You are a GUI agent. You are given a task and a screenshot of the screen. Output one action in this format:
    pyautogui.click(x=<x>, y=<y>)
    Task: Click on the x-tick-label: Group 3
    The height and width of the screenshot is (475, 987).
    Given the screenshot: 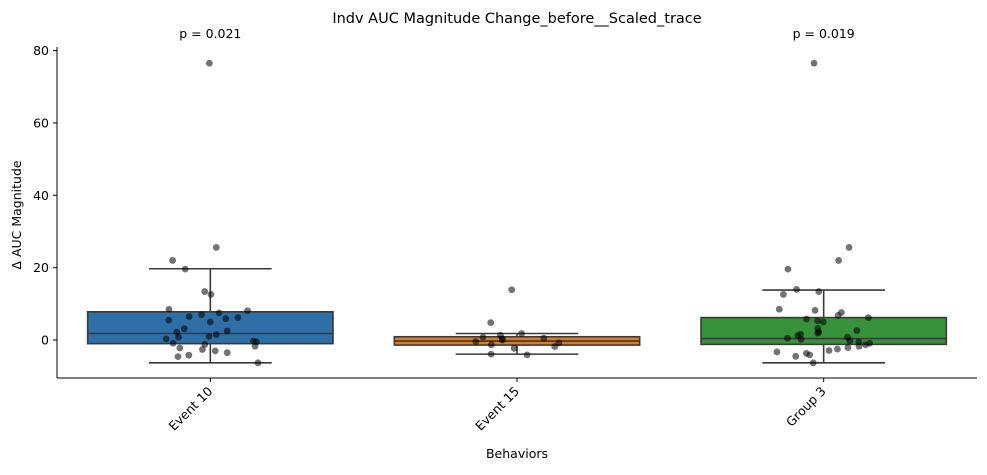 What is the action you would take?
    pyautogui.click(x=806, y=407)
    